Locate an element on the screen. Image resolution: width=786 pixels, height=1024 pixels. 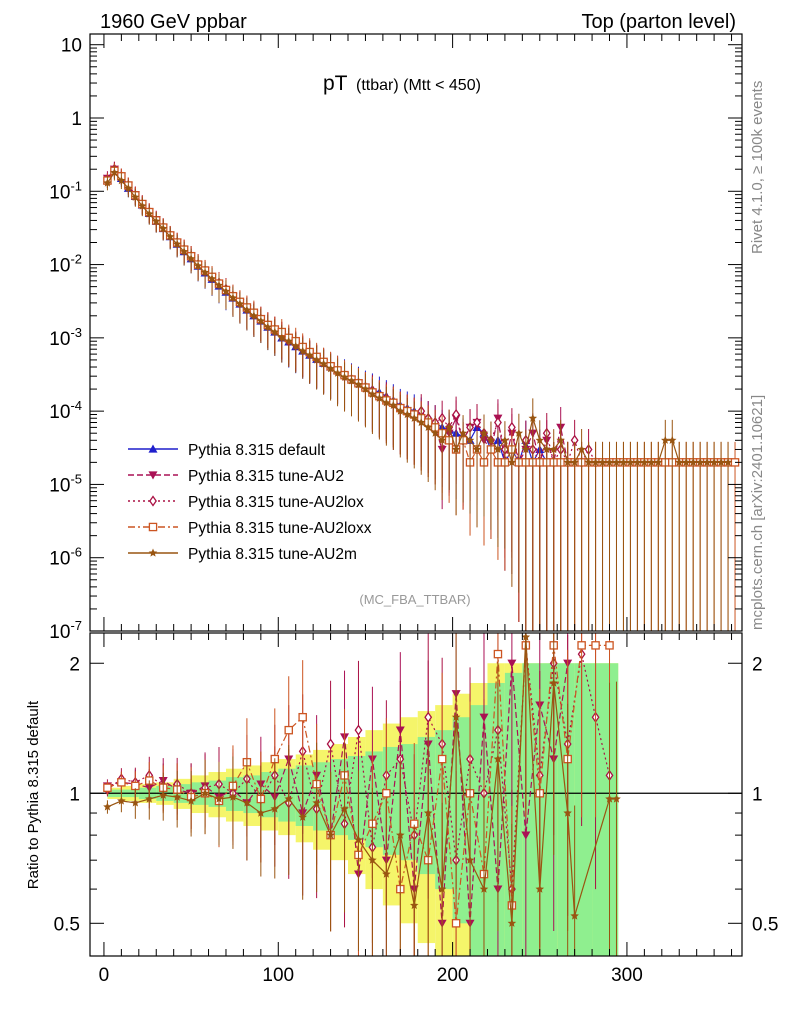
ratio-y-tick-label-right: 1 is located at coordinates (757, 794).